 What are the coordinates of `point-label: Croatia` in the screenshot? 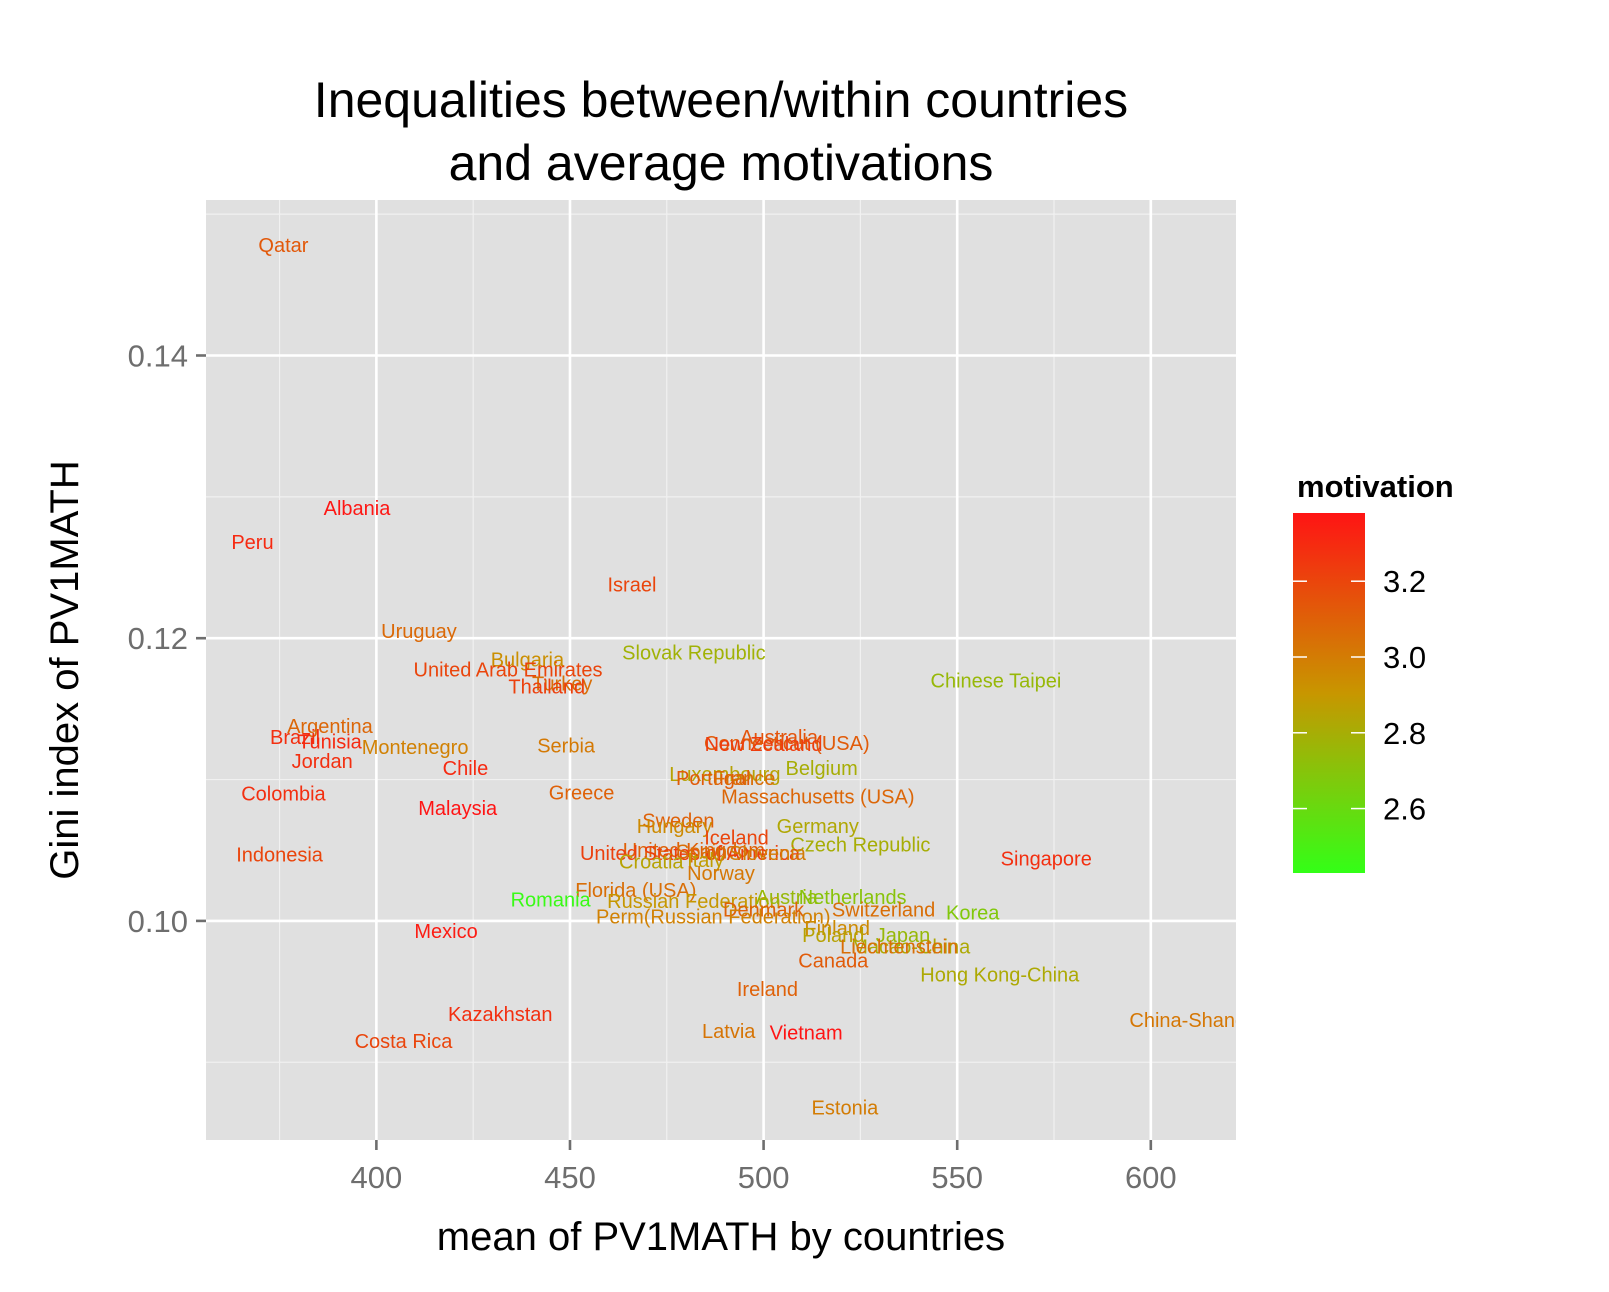 It's located at (651, 863).